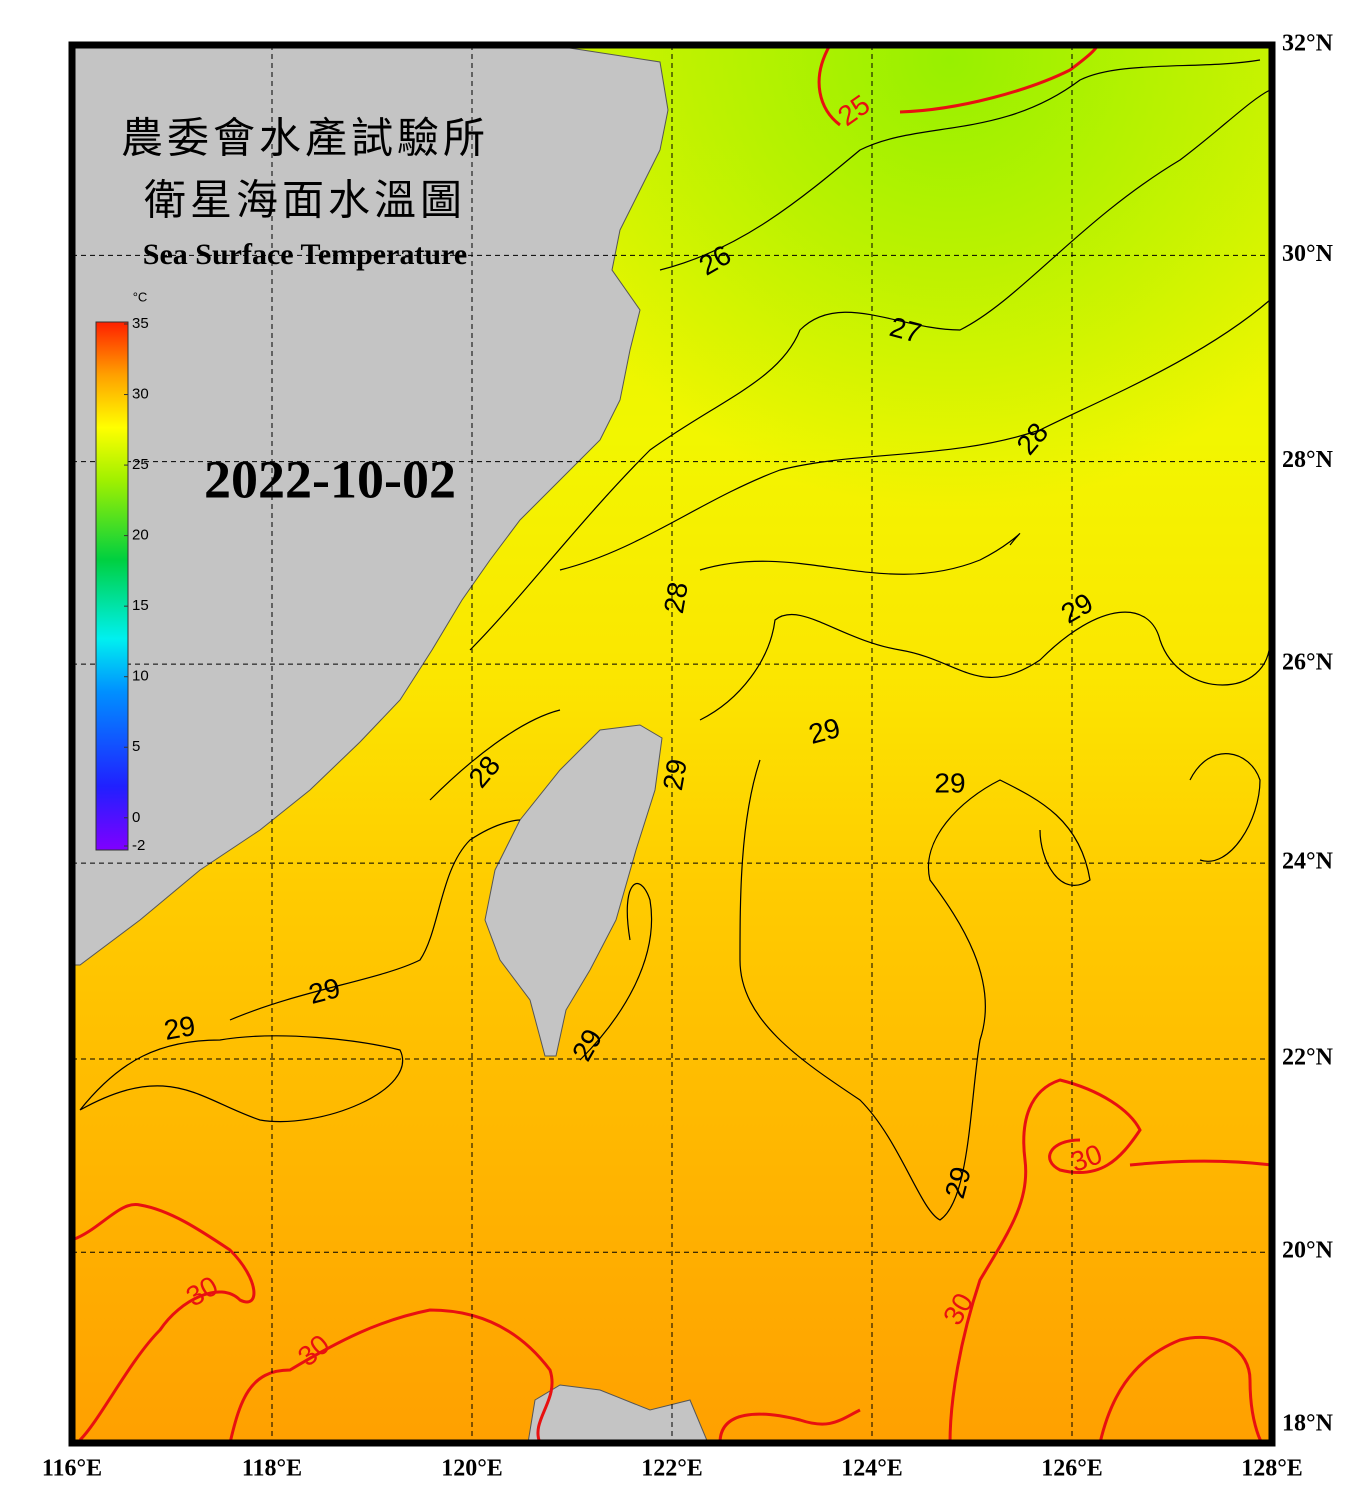 Image resolution: width=1350 pixels, height=1500 pixels. Describe the element at coordinates (472, 1469) in the screenshot. I see `lon-label: 120°E` at that location.